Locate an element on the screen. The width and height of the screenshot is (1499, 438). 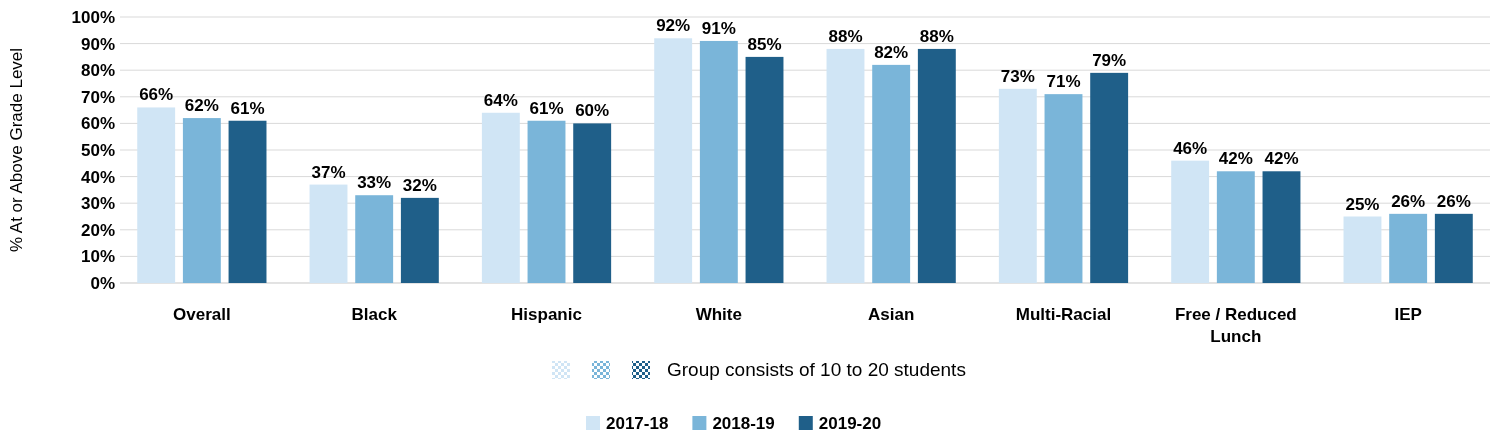
x-tick-label: Multi-Racial is located at coordinates (1063, 314).